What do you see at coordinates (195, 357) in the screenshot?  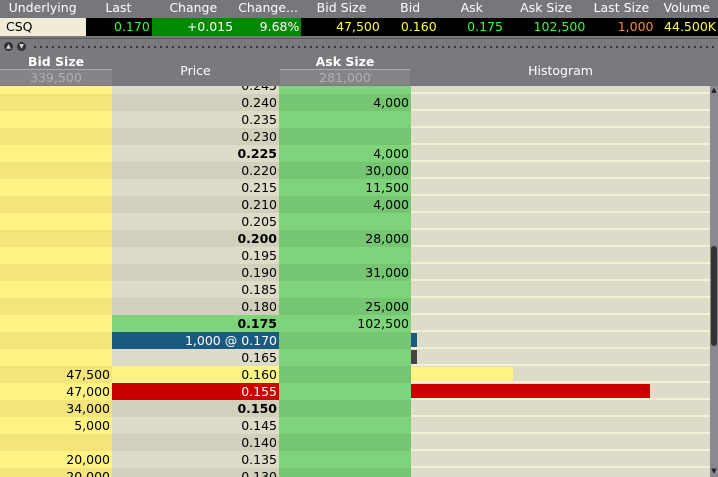 I see `price-cell: 0.165` at bounding box center [195, 357].